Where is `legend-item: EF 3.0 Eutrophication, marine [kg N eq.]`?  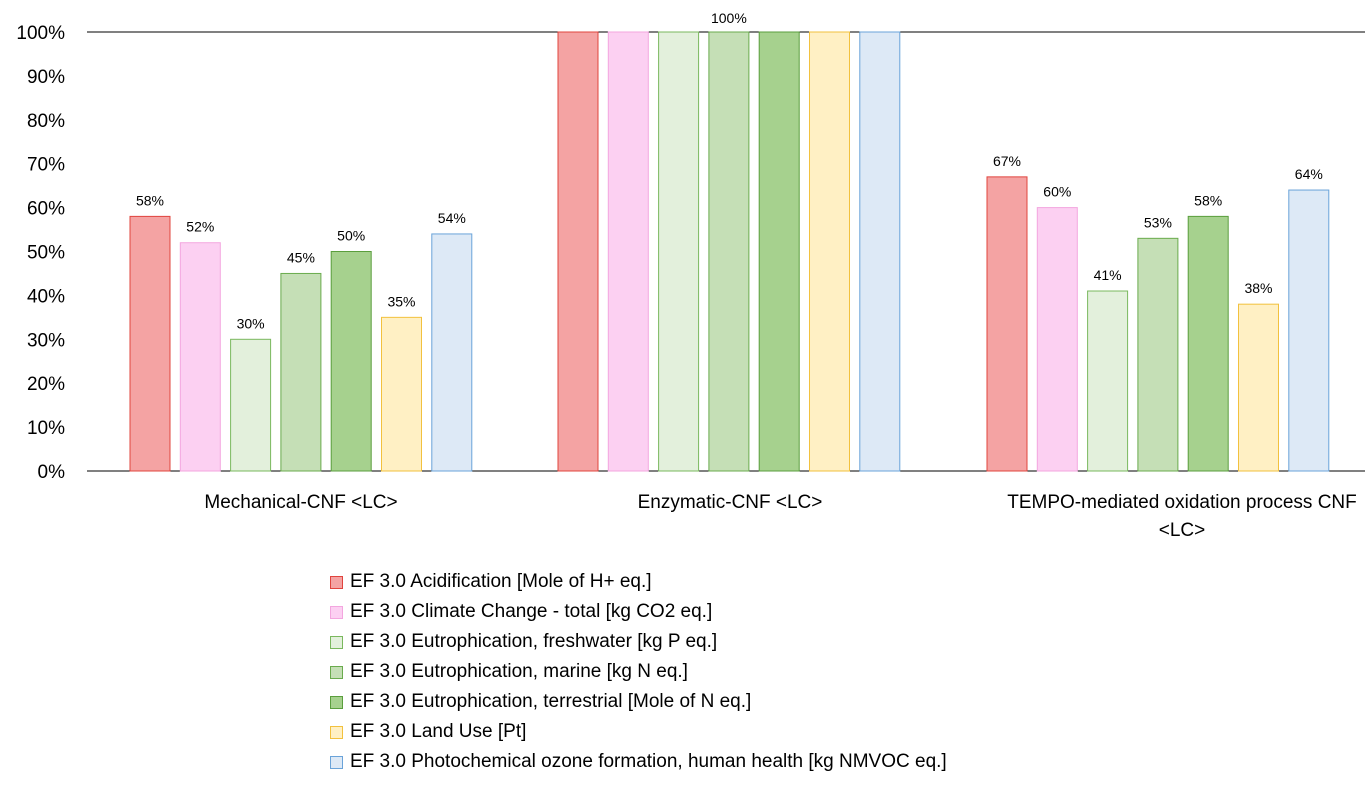
legend-item: EF 3.0 Eutrophication, marine [kg N eq.] is located at coordinates (638, 672).